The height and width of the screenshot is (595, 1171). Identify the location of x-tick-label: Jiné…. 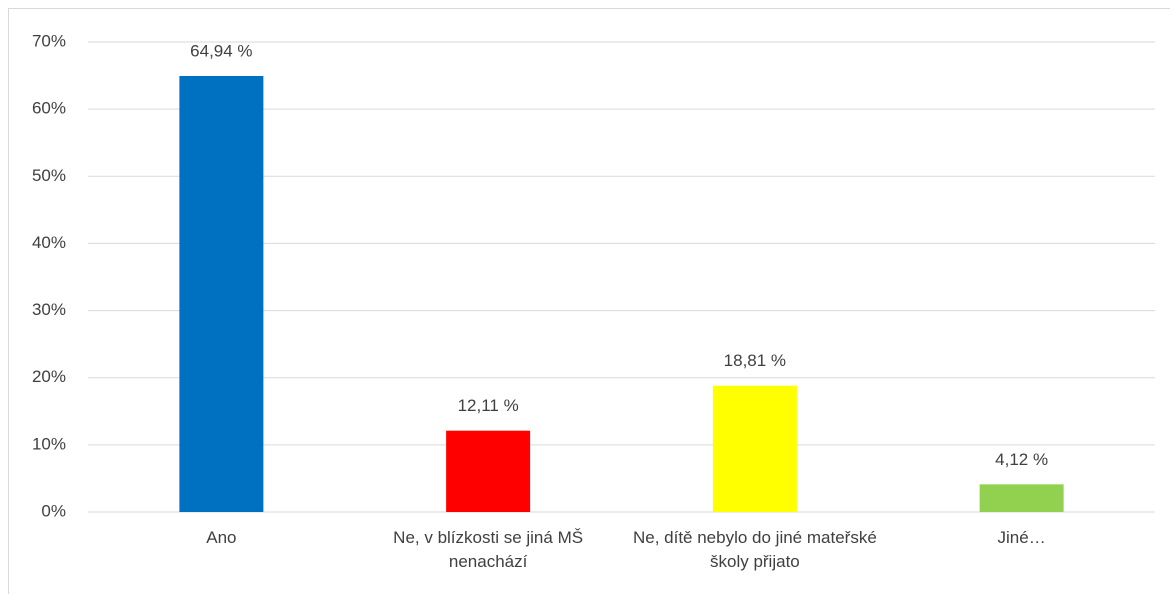
(1021, 537).